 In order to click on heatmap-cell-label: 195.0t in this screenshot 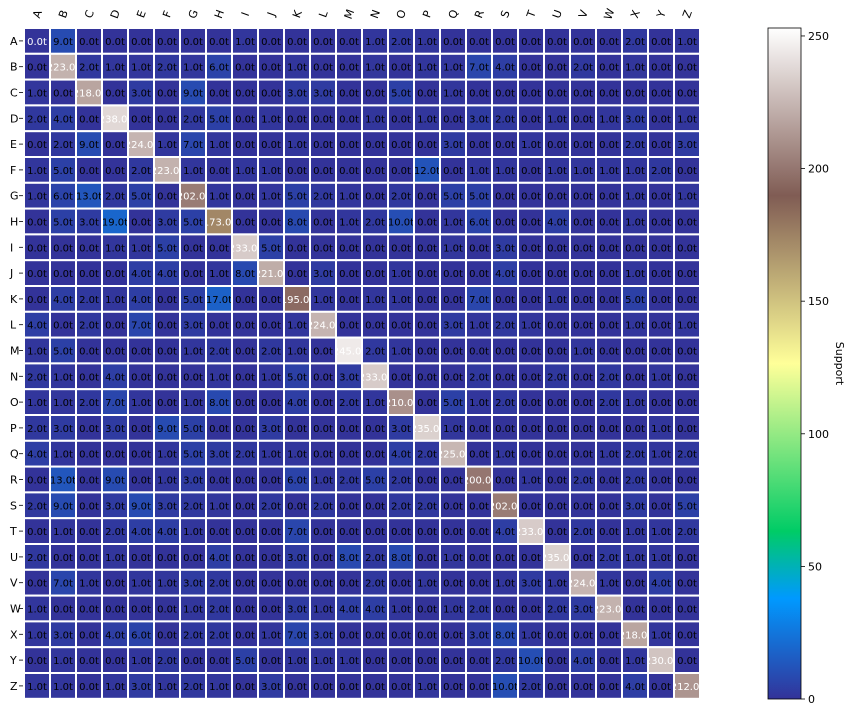, I will do `click(297, 300)`.